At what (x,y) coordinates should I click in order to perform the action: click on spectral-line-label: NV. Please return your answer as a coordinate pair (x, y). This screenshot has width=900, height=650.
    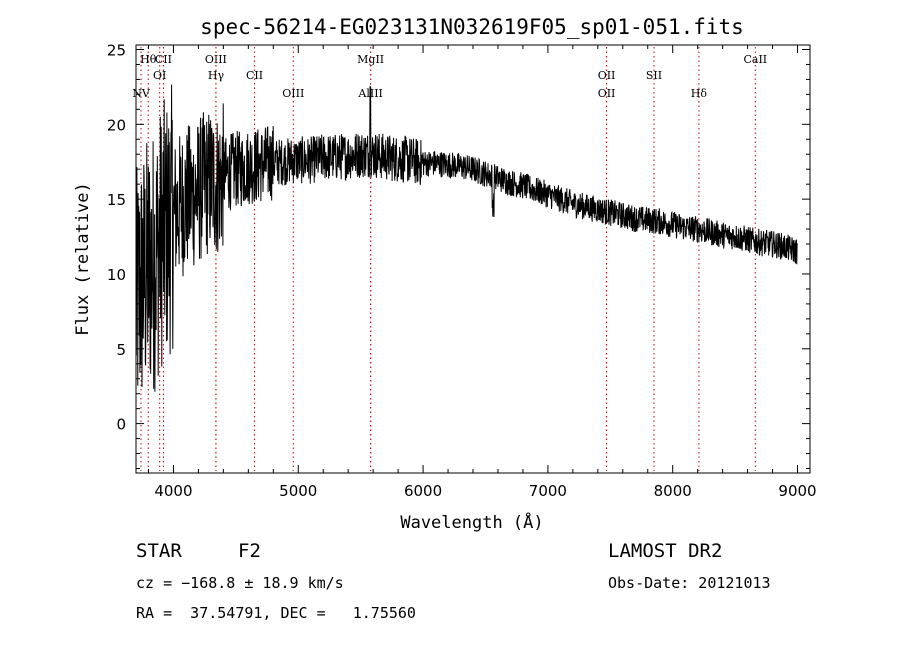
    Looking at the image, I should click on (141, 93).